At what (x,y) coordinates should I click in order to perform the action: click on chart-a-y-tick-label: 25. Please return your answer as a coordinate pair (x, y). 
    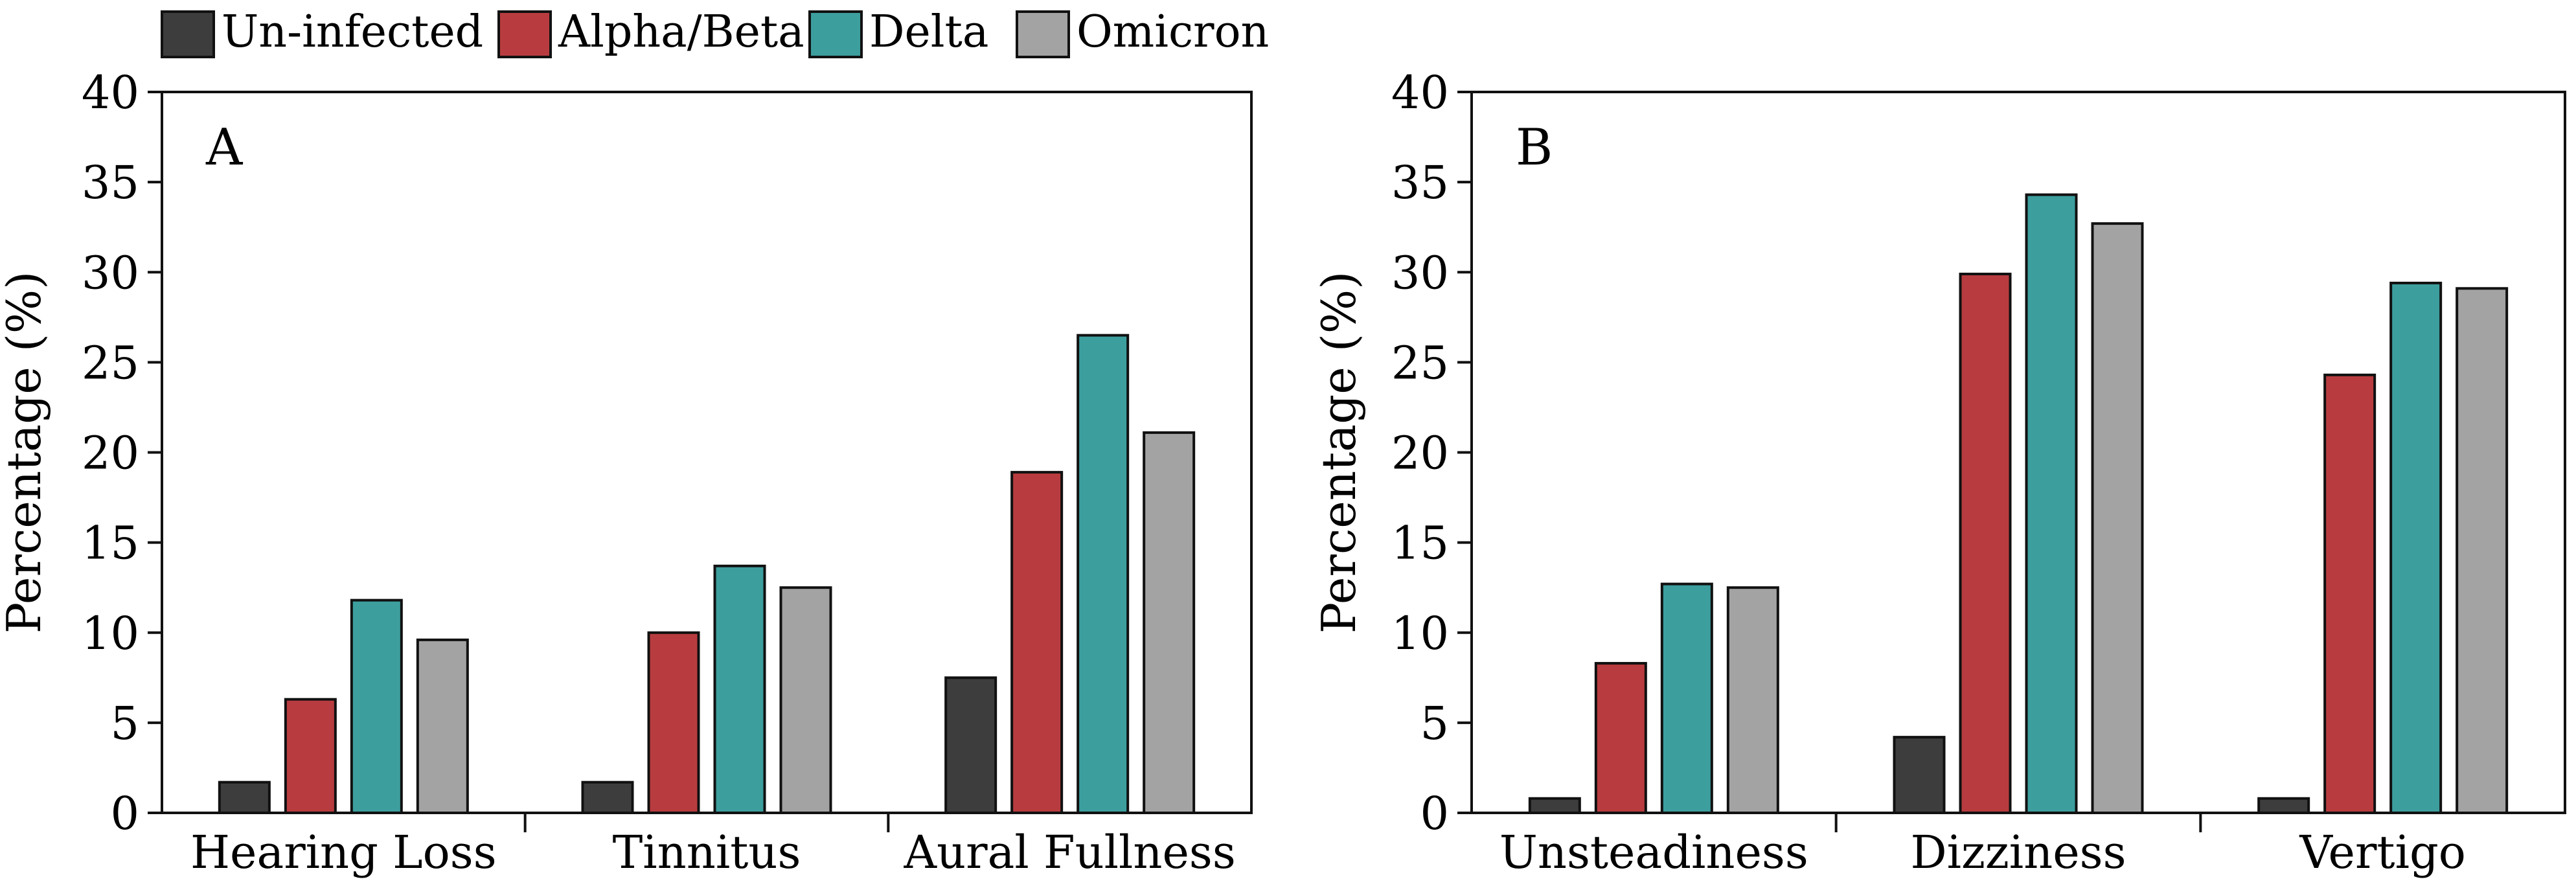
    Looking at the image, I should click on (111, 362).